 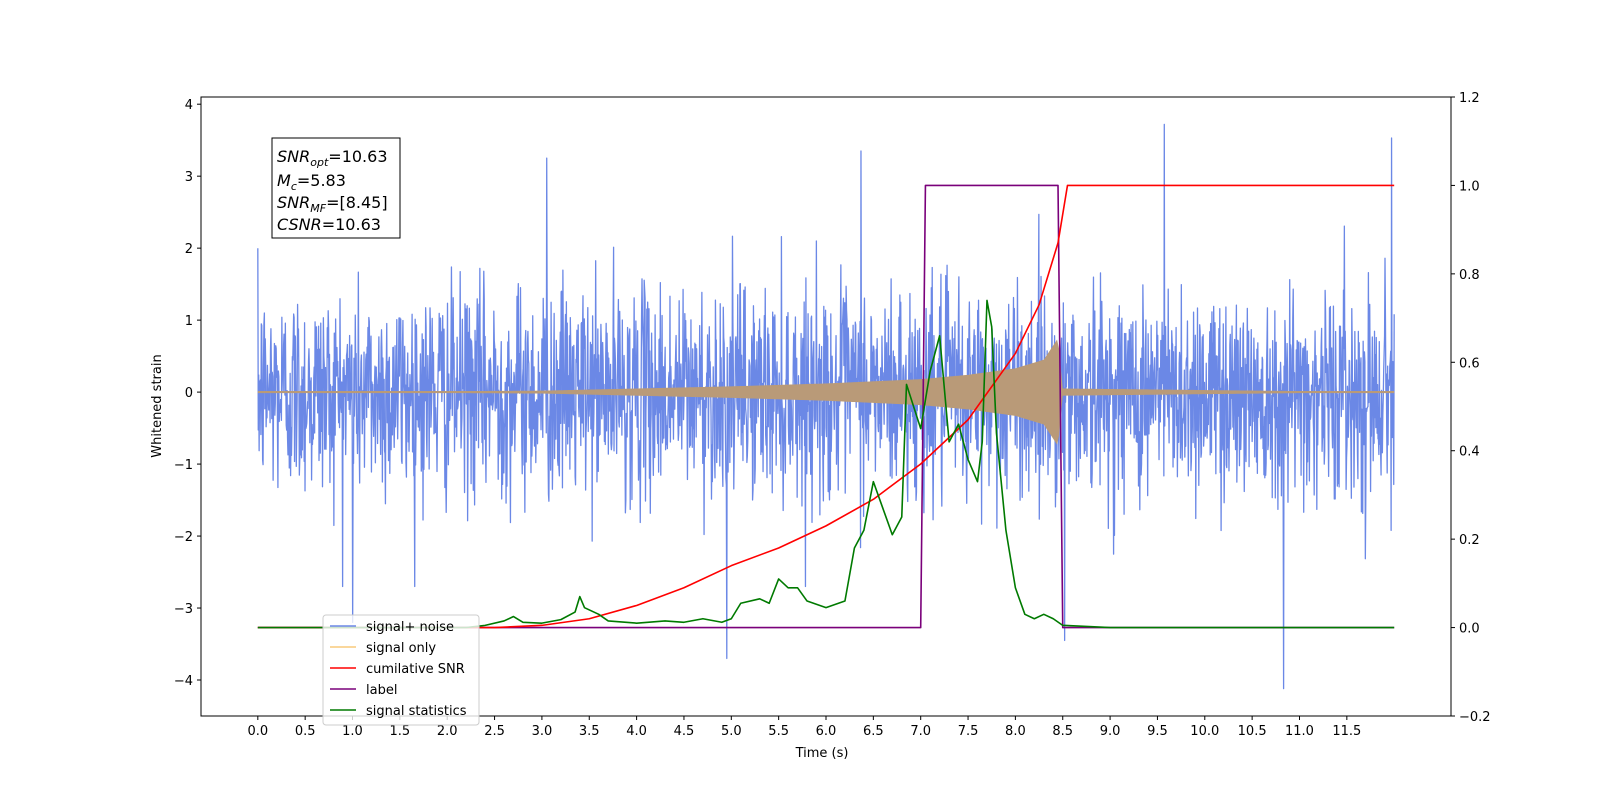 I want to click on annotation-box, so click(x=336, y=188).